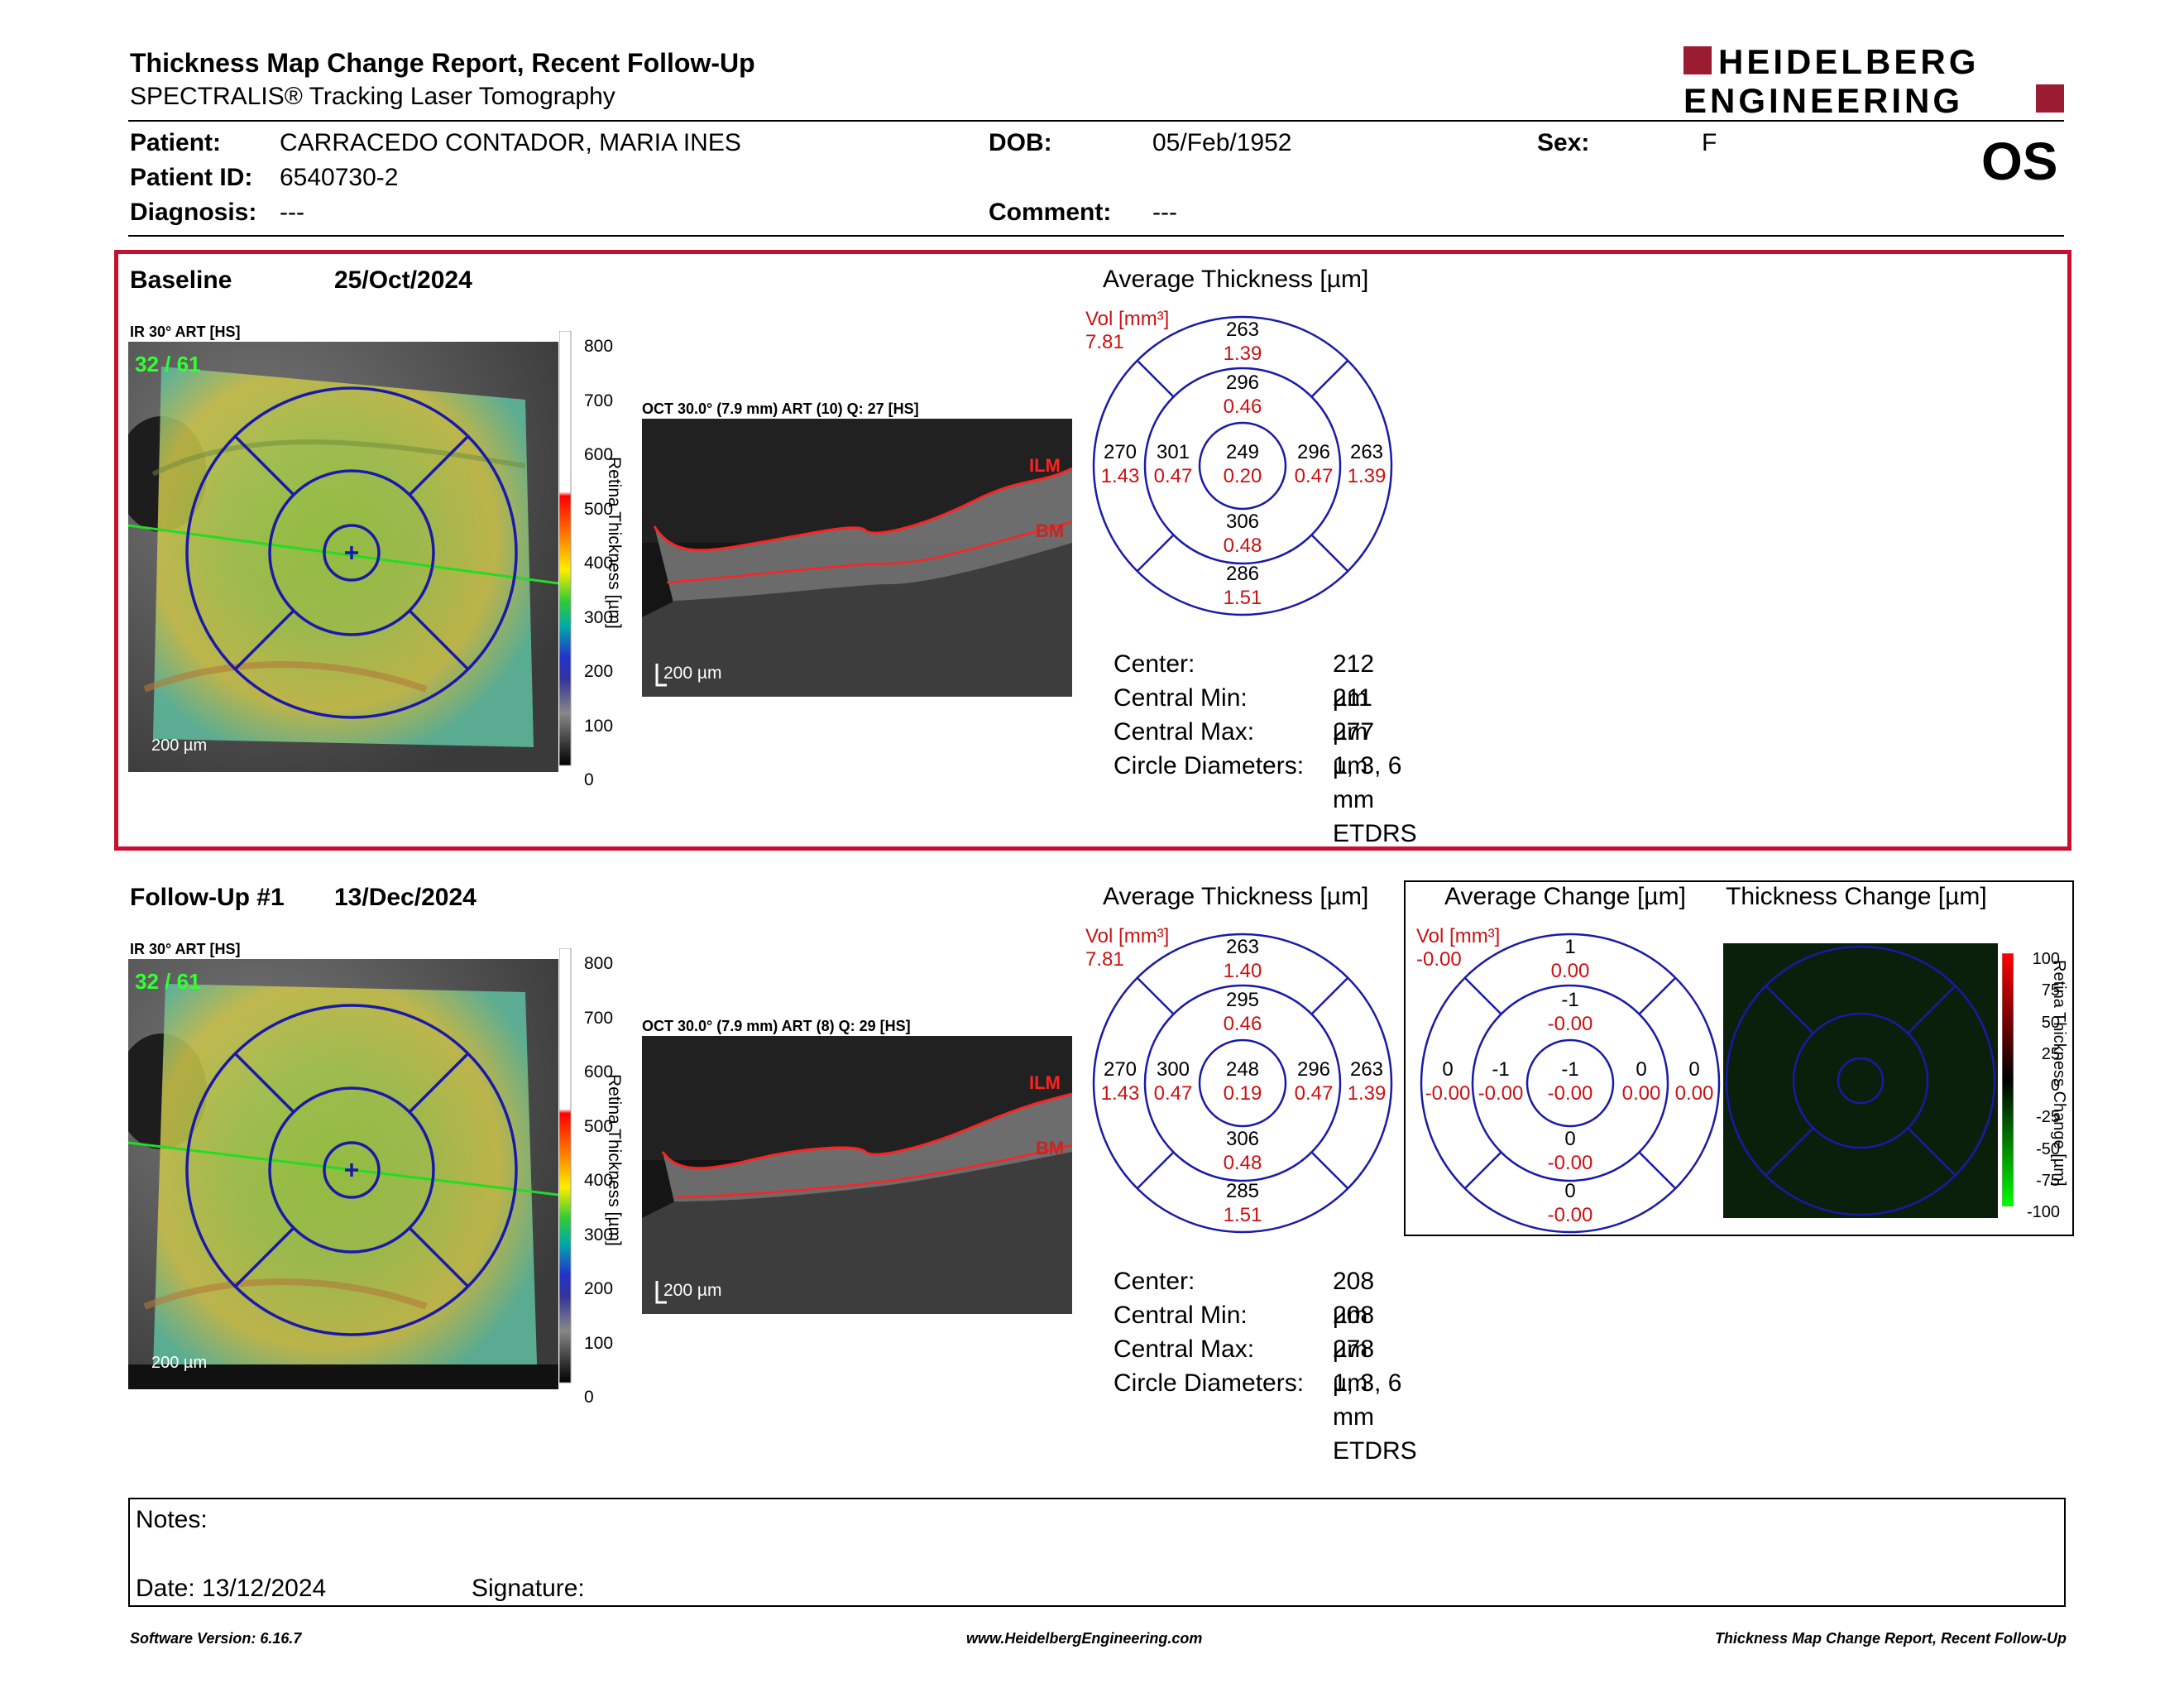  Describe the element at coordinates (1050, 530) in the screenshot. I see `baseline-bm-label: BM` at that location.